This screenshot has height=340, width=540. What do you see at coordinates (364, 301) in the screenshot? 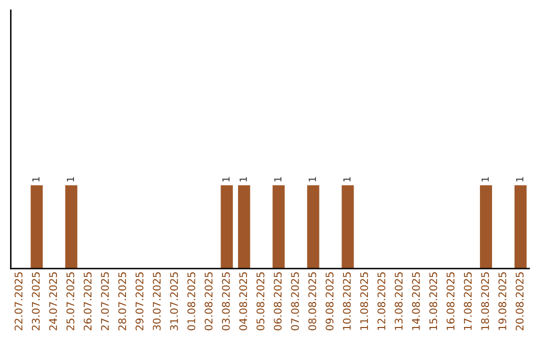
I see `x-tick-label: 11.08.2025` at bounding box center [364, 301].